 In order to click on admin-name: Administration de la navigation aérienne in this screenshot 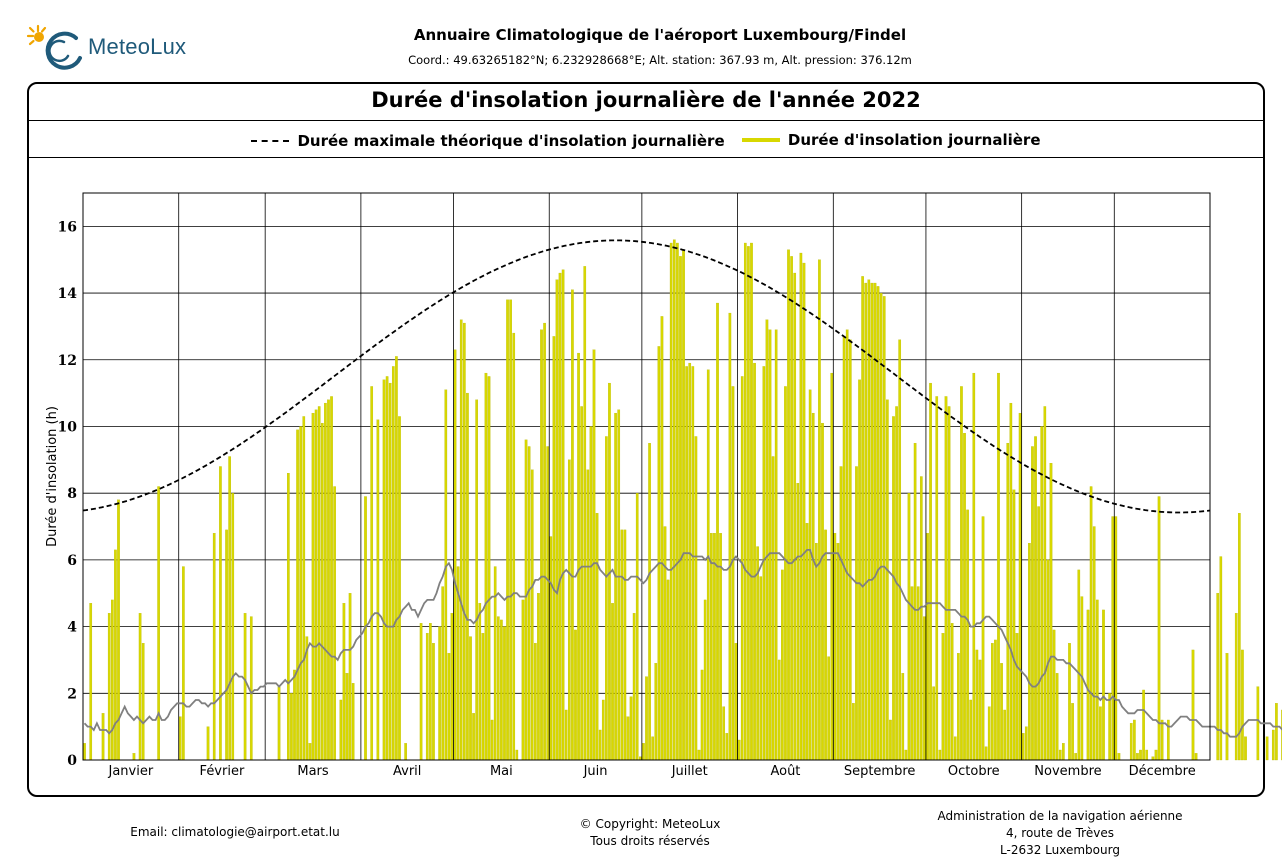, I will do `click(1060, 816)`.